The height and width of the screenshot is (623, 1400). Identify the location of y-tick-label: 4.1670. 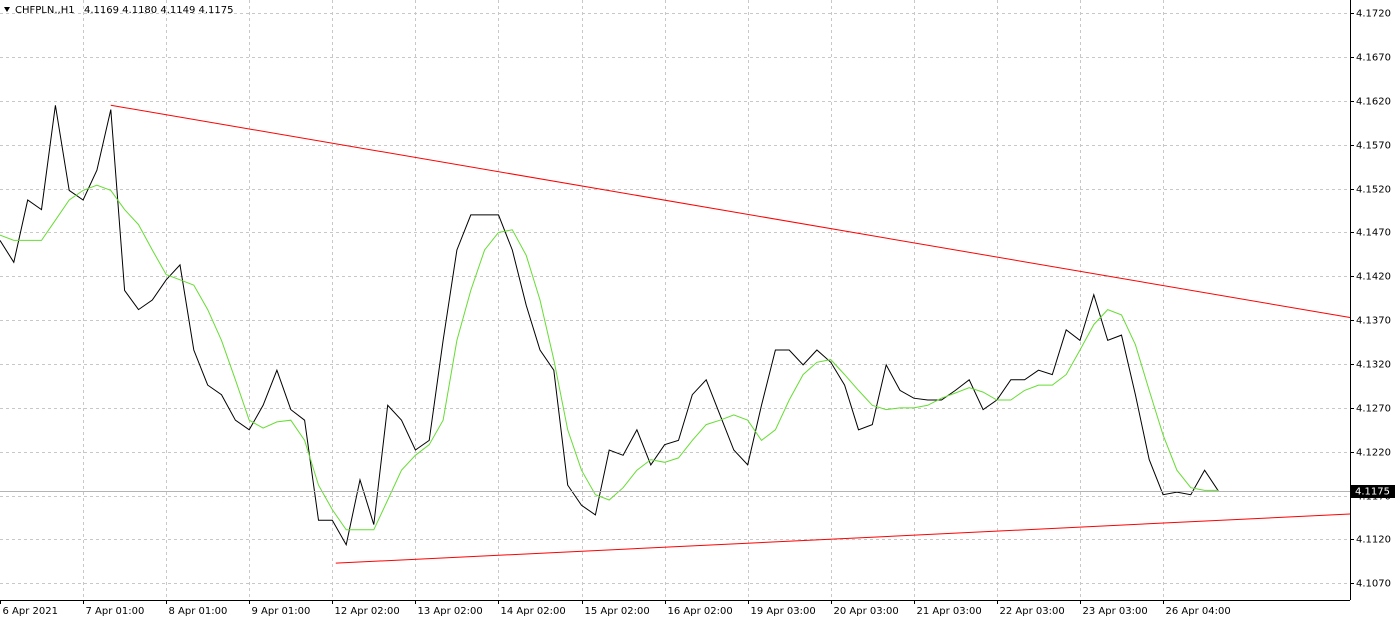
(1373, 58).